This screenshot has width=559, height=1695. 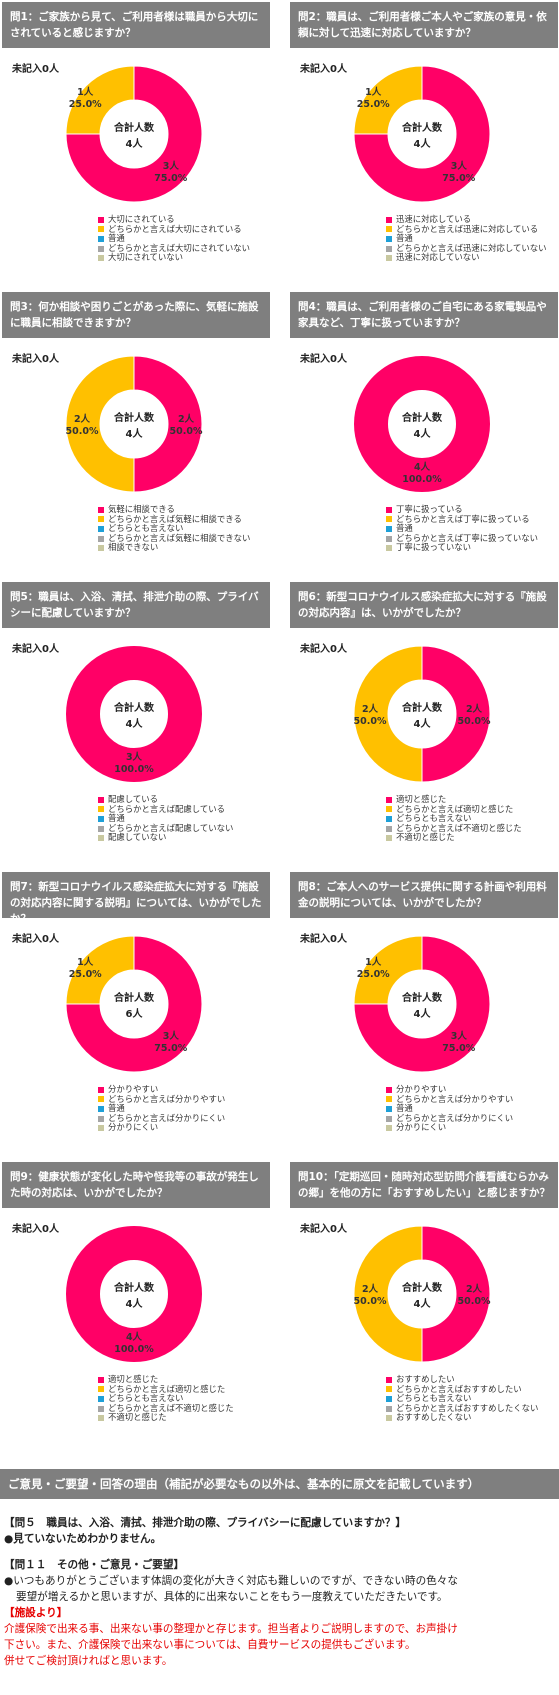 I want to click on legend-item: どちらかと言えば大切にされている, so click(x=174, y=229).